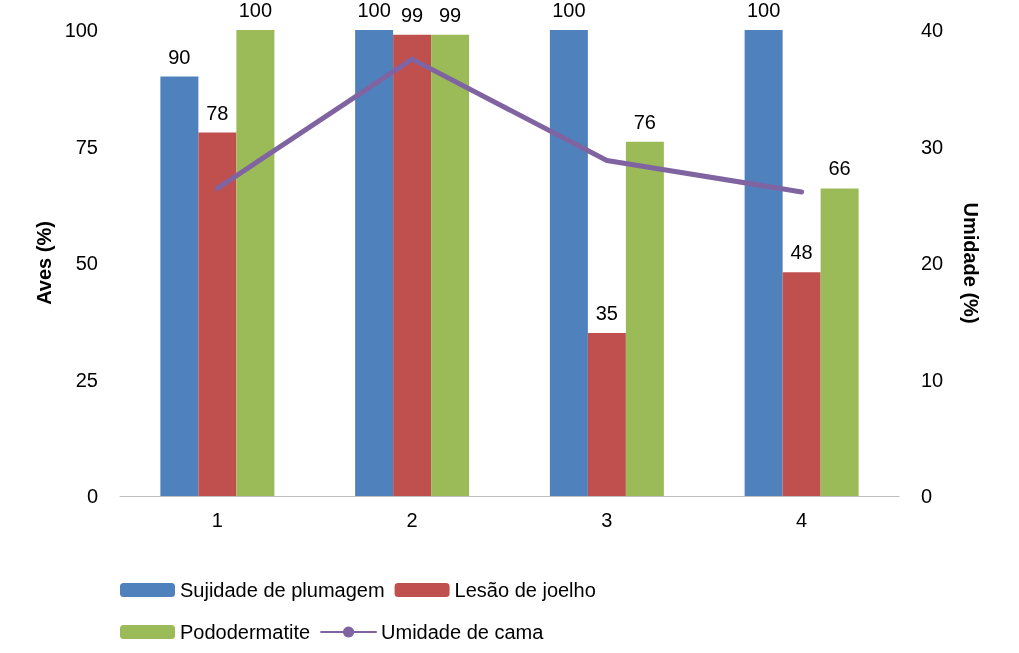  Describe the element at coordinates (463, 632) in the screenshot. I see `legend-label: Umidade de cama` at that location.